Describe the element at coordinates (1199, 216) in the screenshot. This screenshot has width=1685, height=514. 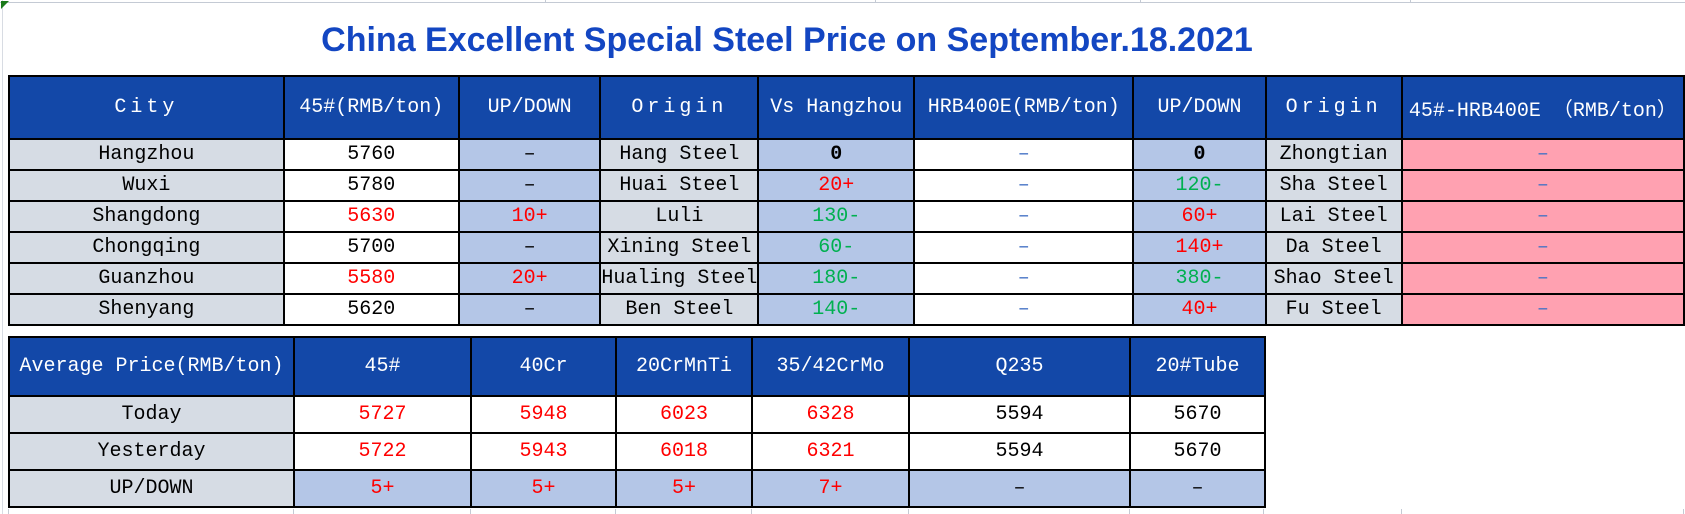
I see `cell-updown-hrb400e: 60+` at that location.